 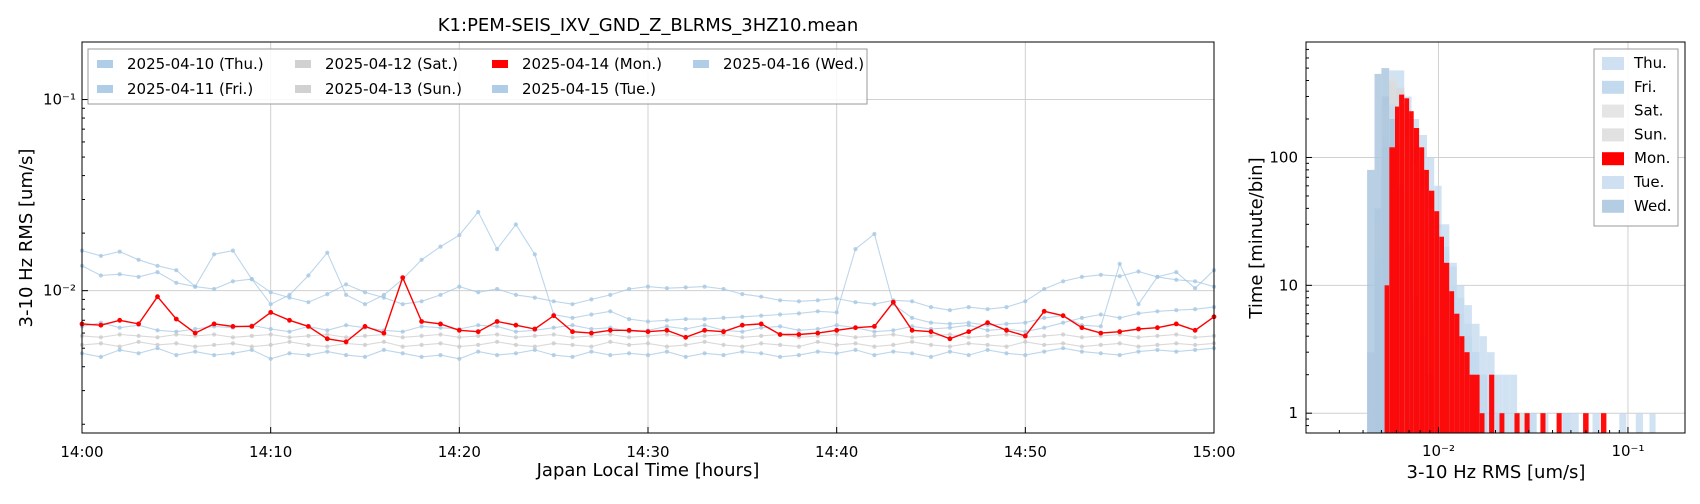 I want to click on legend-label: 2025-04-13 (Sun.), so click(x=393, y=89).